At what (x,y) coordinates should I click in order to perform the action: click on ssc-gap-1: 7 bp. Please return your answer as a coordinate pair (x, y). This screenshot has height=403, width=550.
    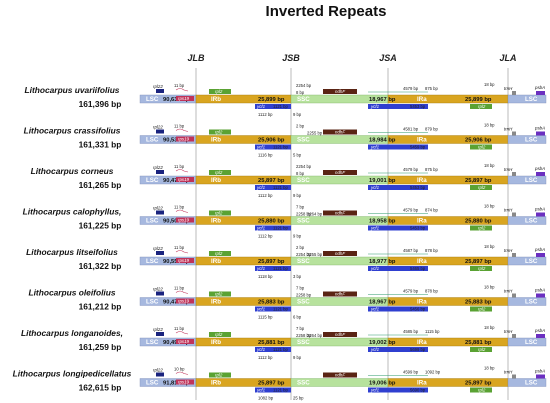
    Looking at the image, I should click on (300, 328).